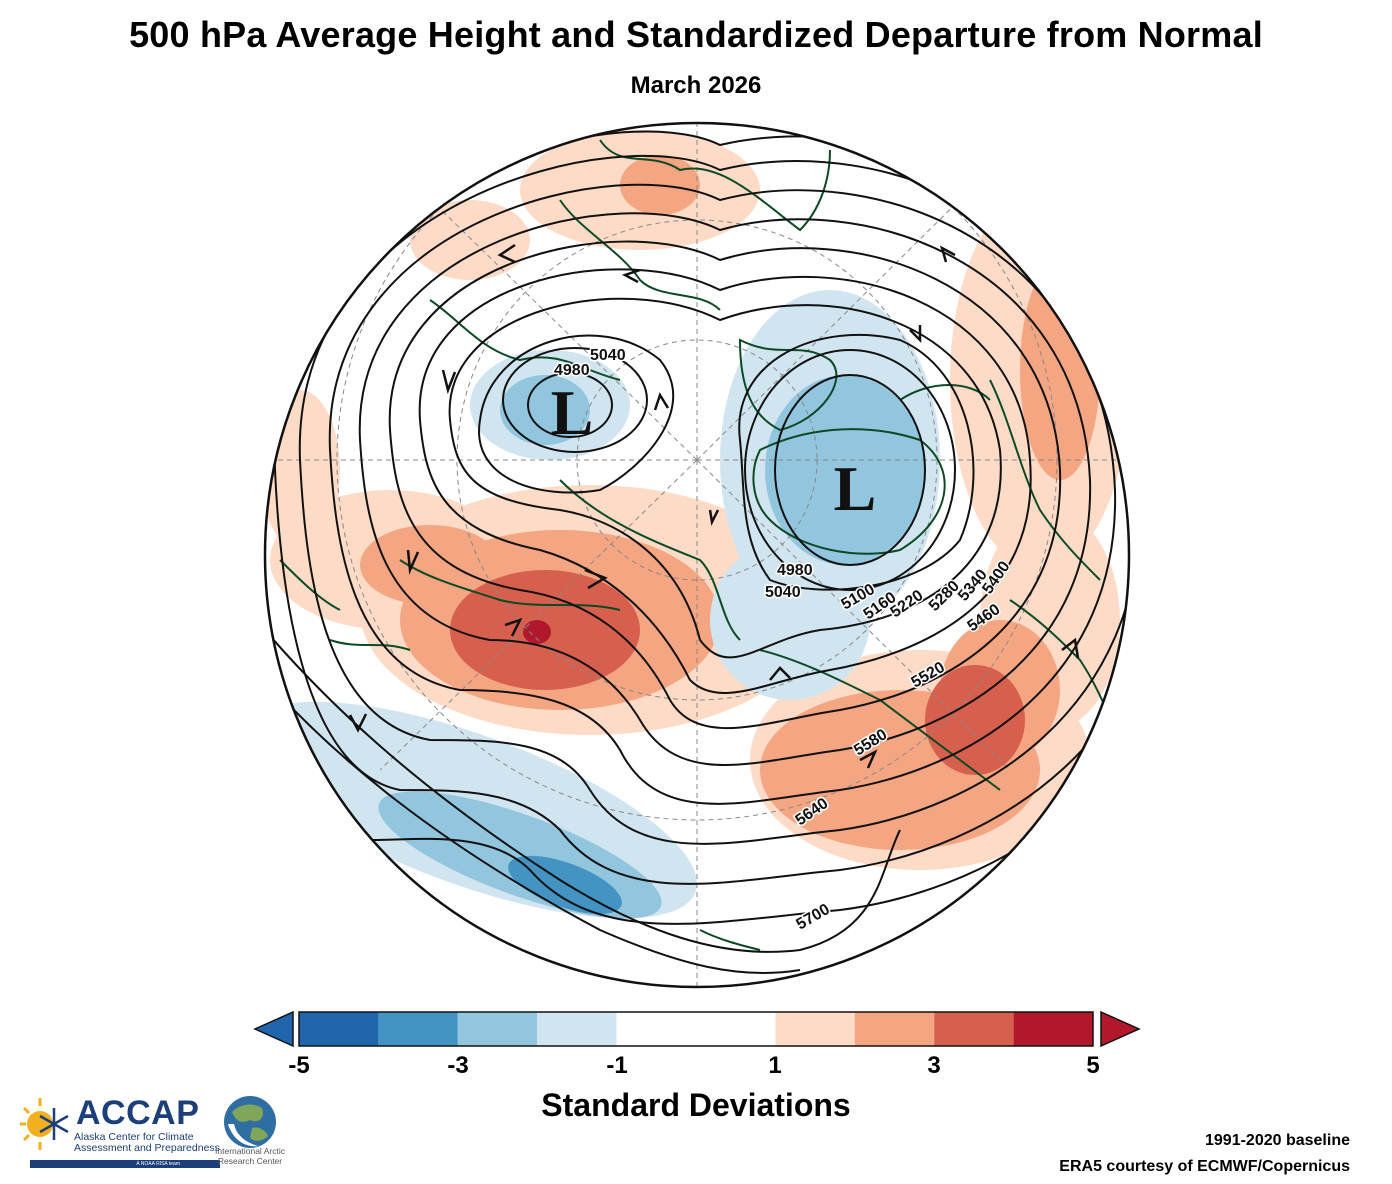 Image resolution: width=1392 pixels, height=1184 pixels. What do you see at coordinates (855, 488) in the screenshot?
I see `low-pressure-label-east: L` at bounding box center [855, 488].